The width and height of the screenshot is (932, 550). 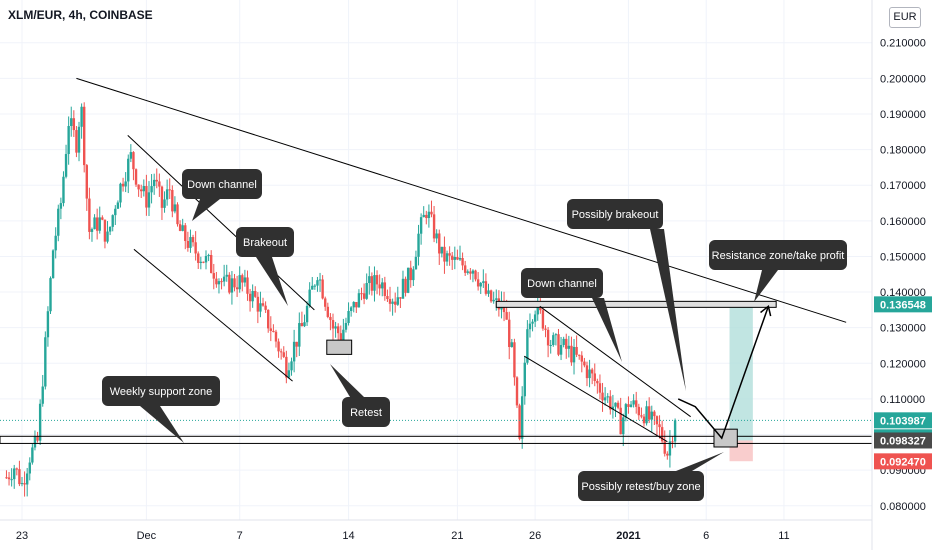 I want to click on callout-label: Down channel, so click(x=222, y=185).